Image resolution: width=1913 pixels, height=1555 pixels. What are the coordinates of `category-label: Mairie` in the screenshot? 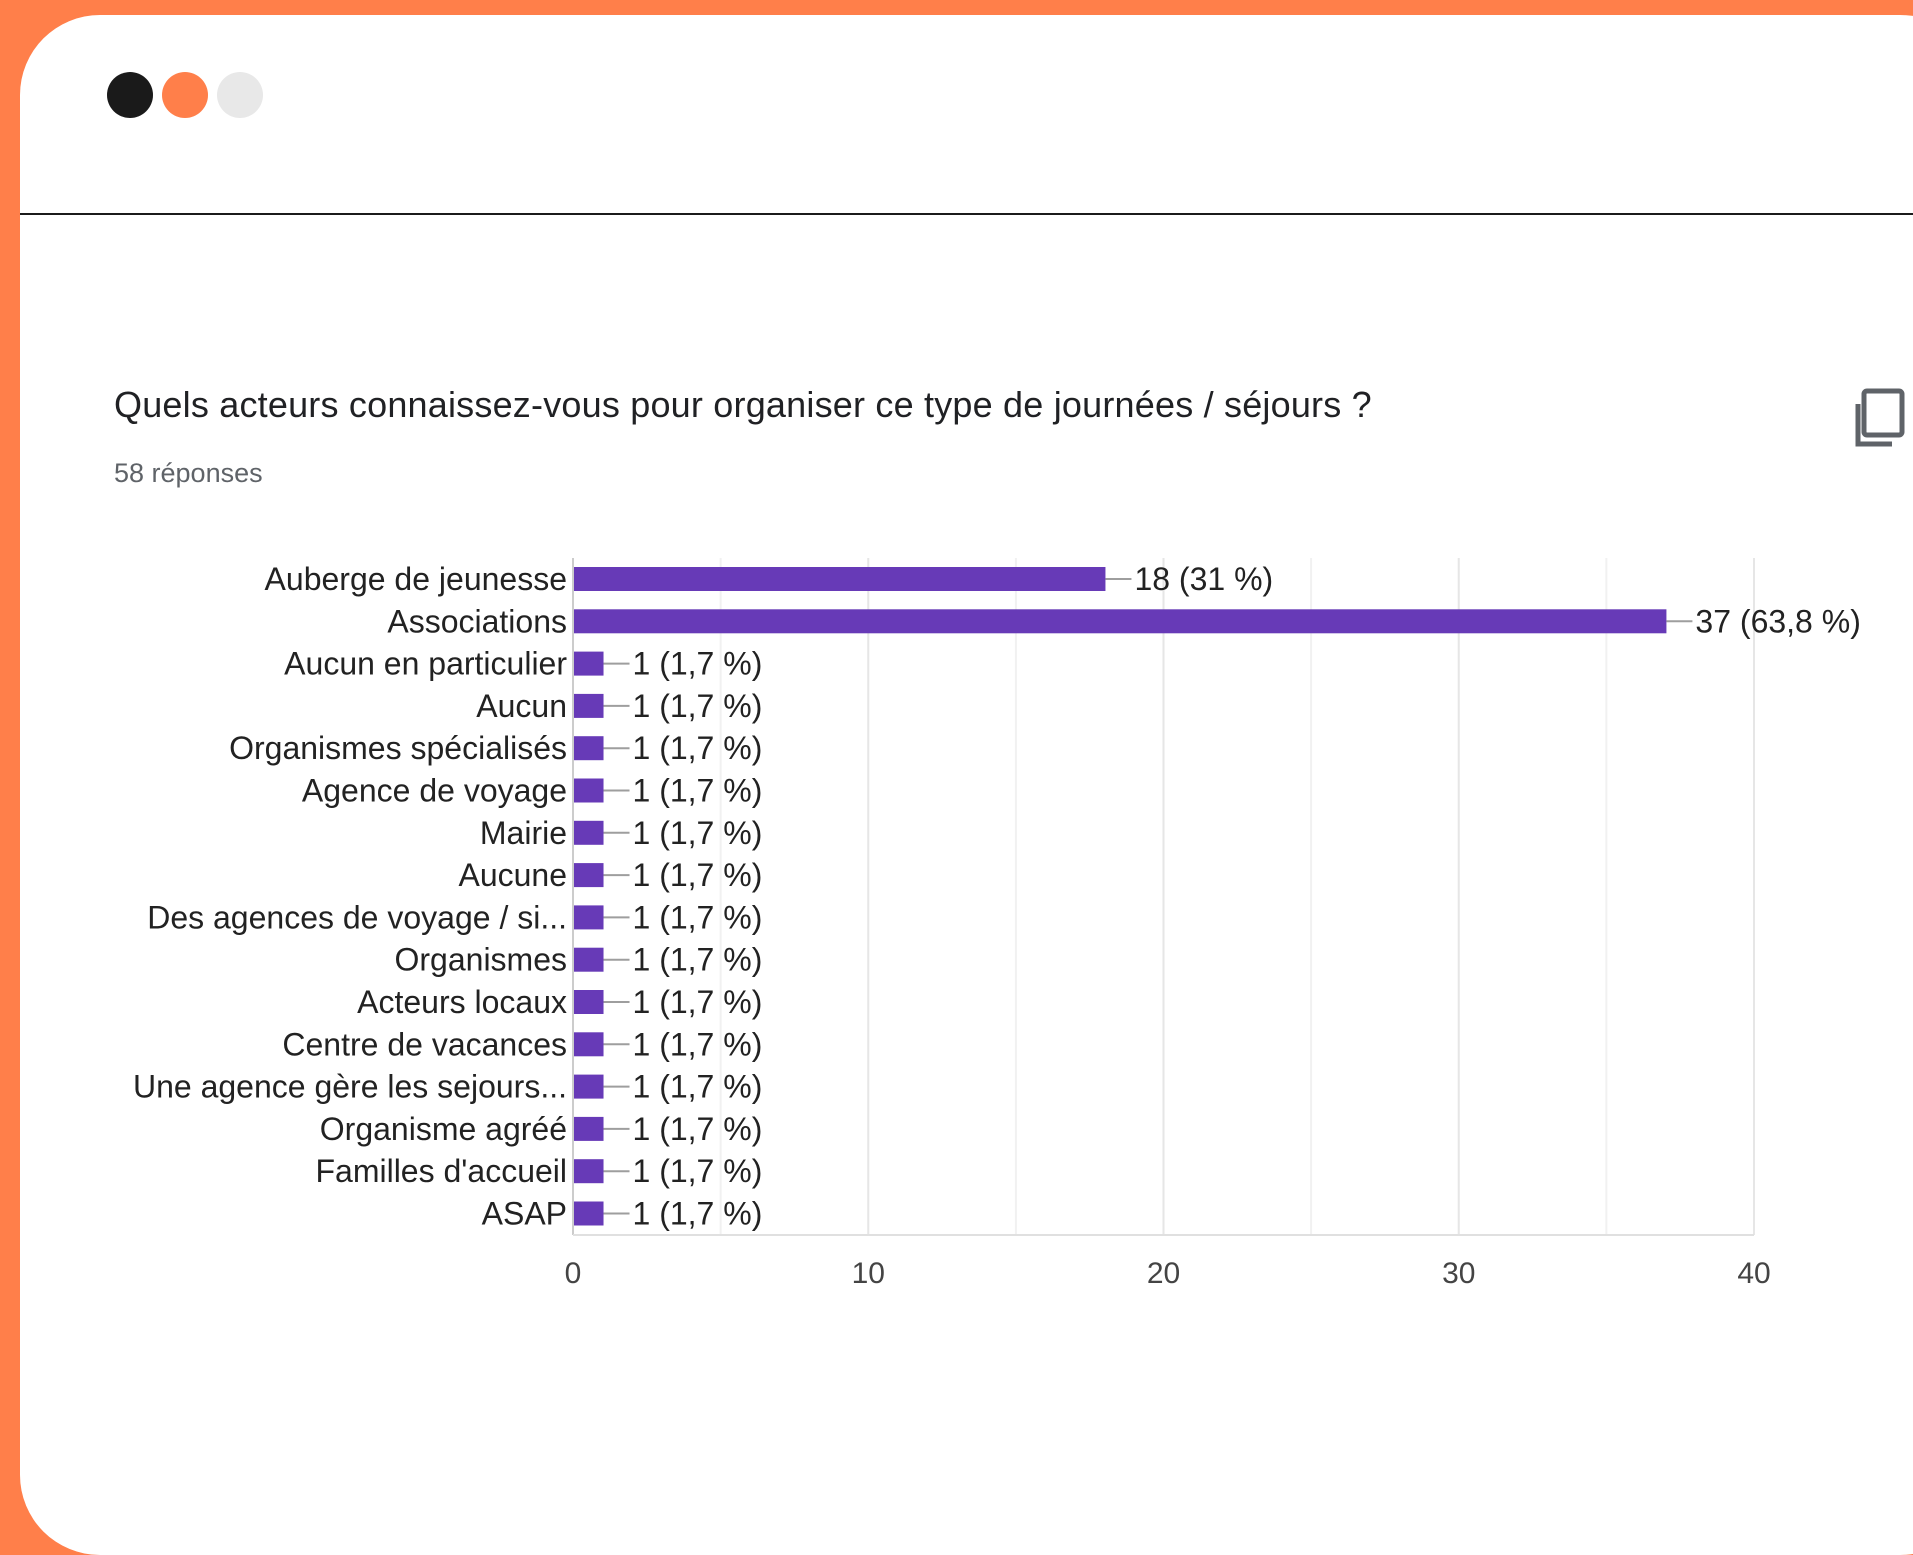 It's located at (523, 833).